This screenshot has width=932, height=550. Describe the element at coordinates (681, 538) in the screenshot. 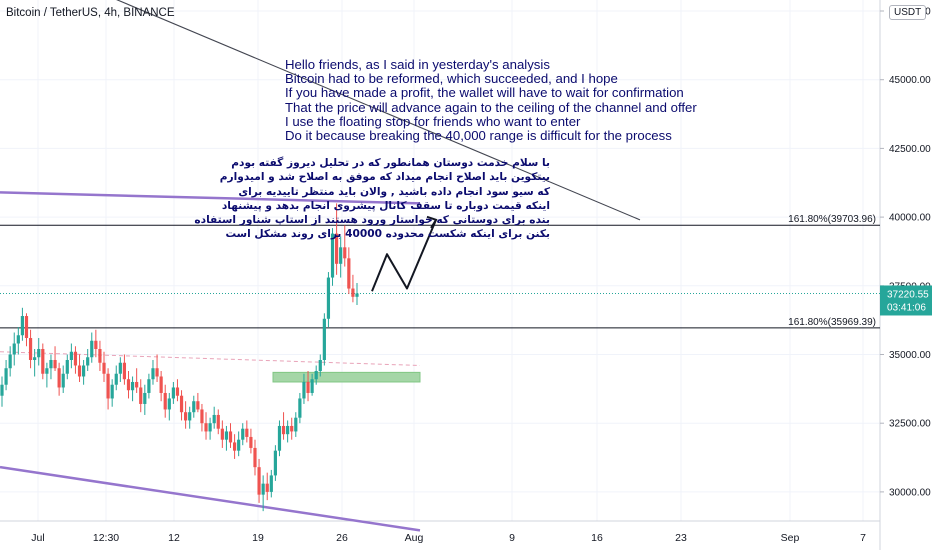

I see `time-tick-label: 23` at that location.